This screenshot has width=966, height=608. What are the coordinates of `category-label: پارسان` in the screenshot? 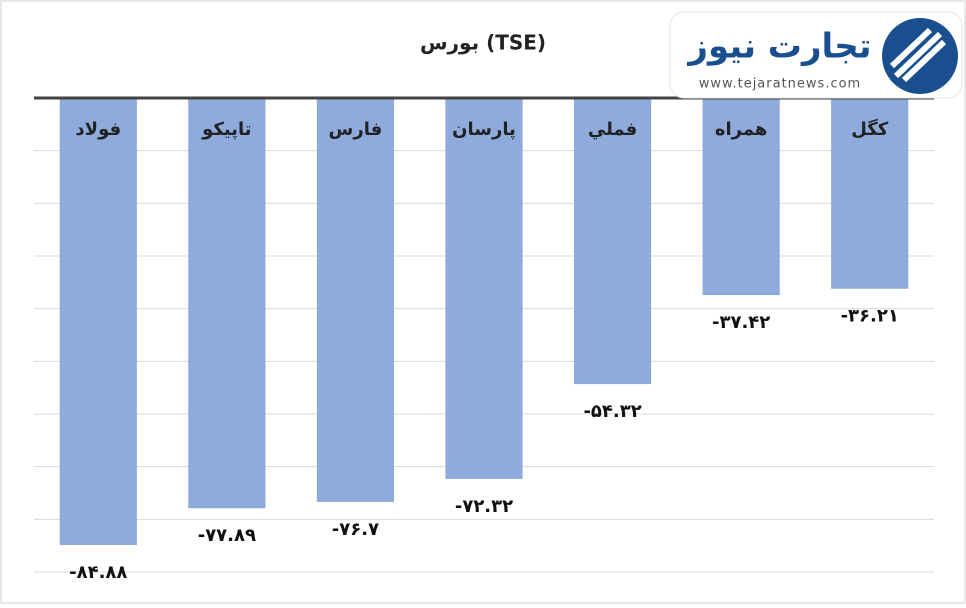 It's located at (484, 129).